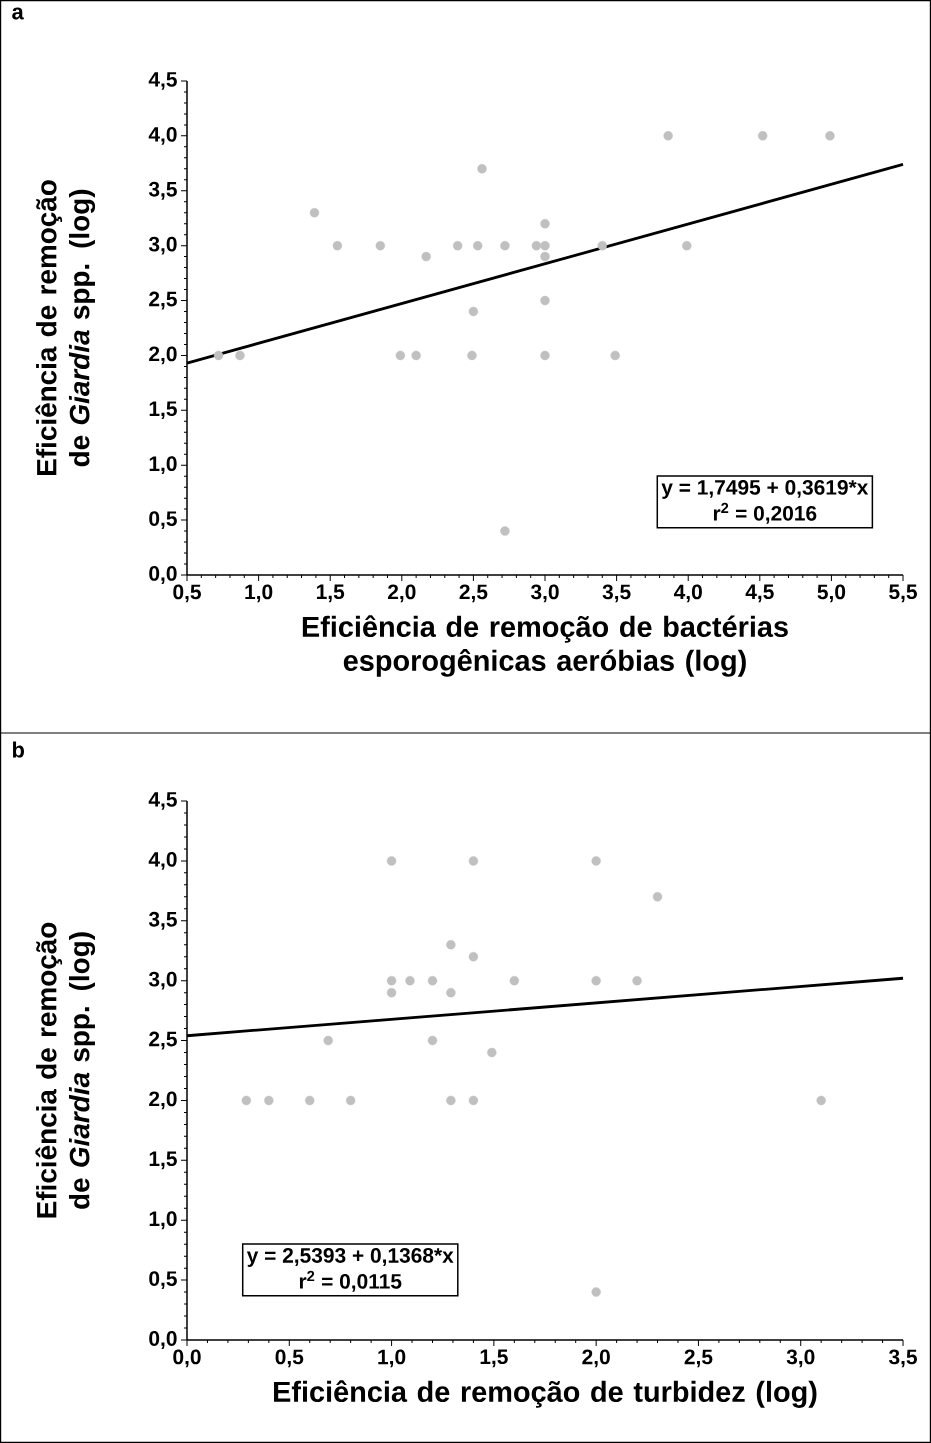  Describe the element at coordinates (18, 749) in the screenshot. I see `chart-title: b` at that location.